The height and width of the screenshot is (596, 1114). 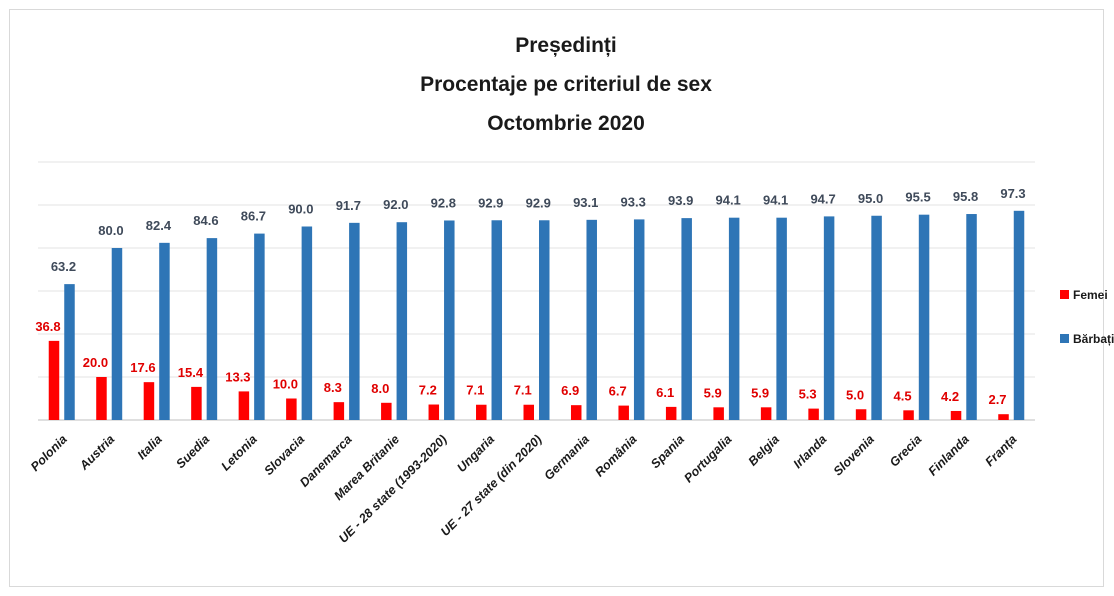 I want to click on value-label-barbati: 93.1, so click(x=585, y=202).